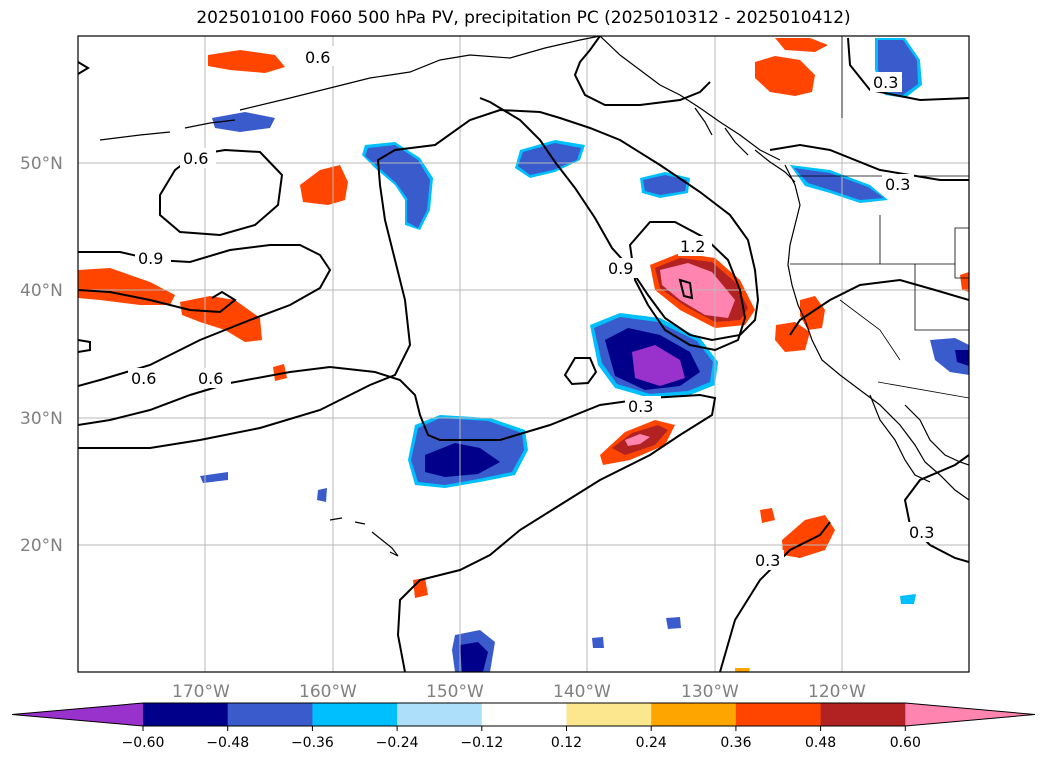 The image size is (1047, 765). What do you see at coordinates (455, 692) in the screenshot?
I see `lon-label: 150°W` at bounding box center [455, 692].